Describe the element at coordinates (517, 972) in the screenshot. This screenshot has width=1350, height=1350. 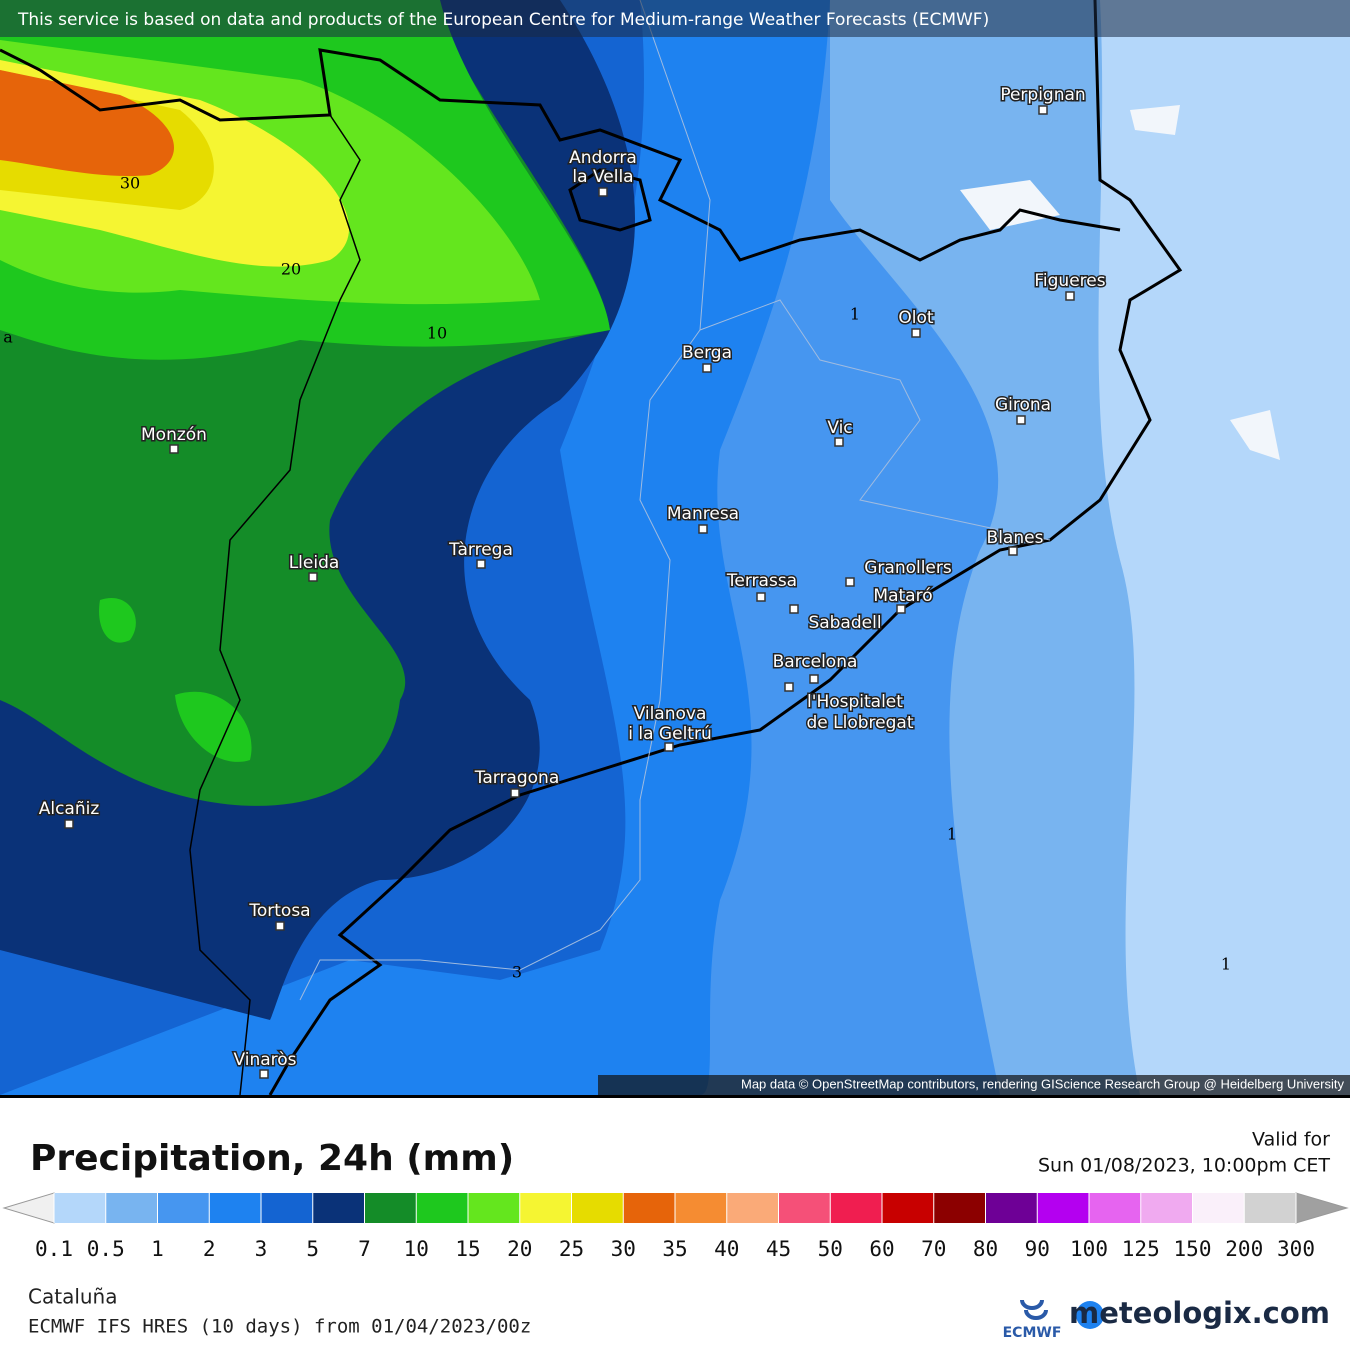
I see `contour-label: 3` at that location.